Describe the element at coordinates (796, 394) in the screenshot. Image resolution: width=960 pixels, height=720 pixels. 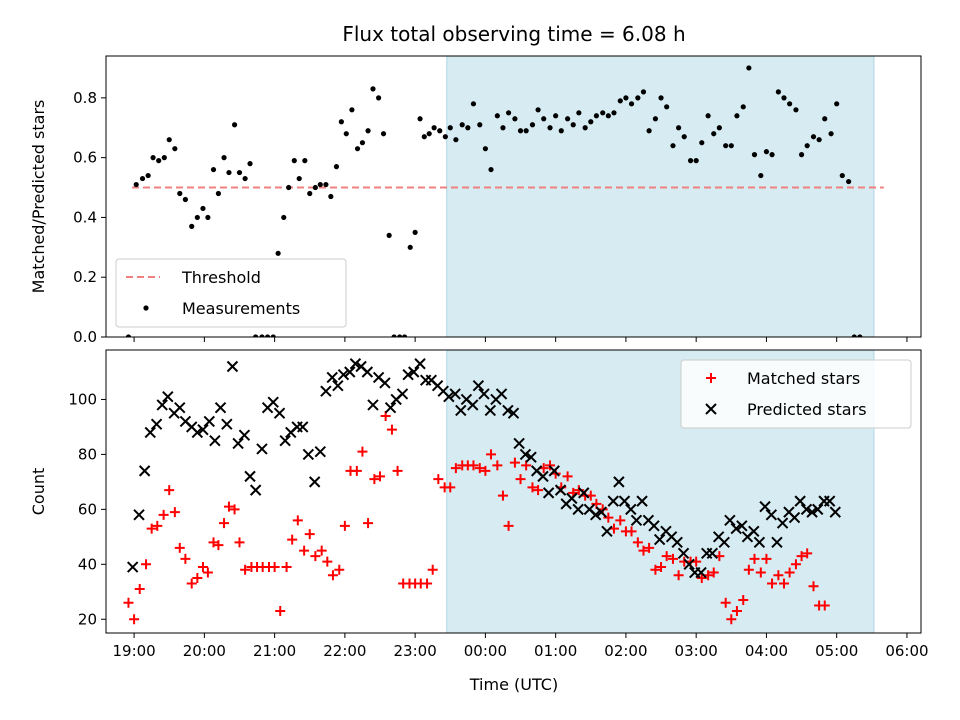
I see `legend-box` at that location.